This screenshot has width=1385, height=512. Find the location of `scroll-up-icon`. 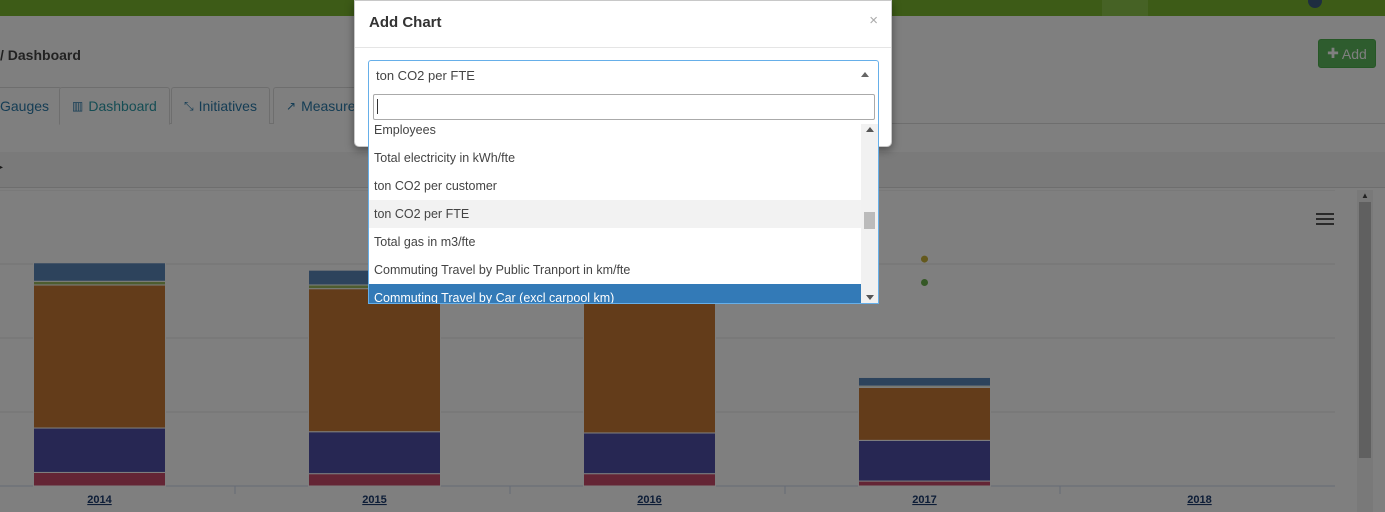

scroll-up-icon is located at coordinates (870, 129).